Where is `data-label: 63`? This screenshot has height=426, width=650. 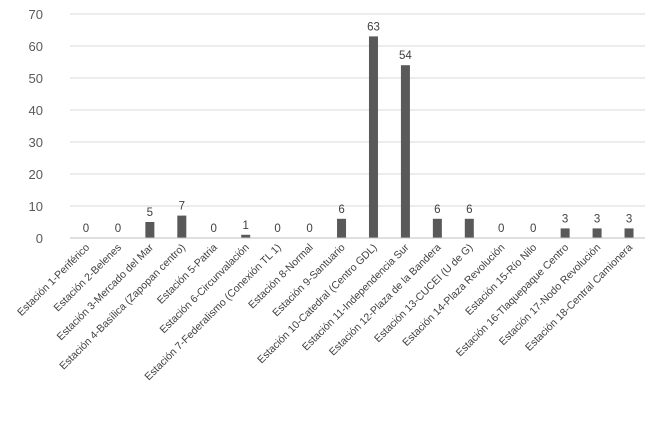
data-label: 63 is located at coordinates (373, 27).